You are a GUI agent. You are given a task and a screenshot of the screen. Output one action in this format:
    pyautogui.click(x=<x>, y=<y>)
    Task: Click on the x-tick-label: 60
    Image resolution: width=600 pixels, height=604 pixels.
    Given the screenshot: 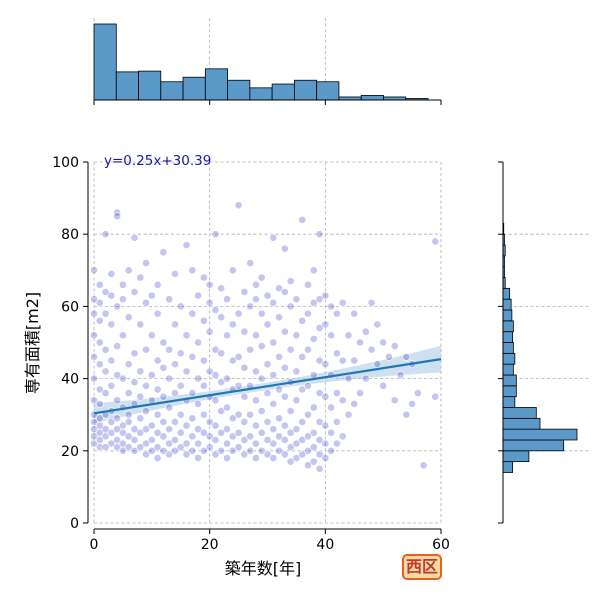 What is the action you would take?
    pyautogui.click(x=441, y=545)
    